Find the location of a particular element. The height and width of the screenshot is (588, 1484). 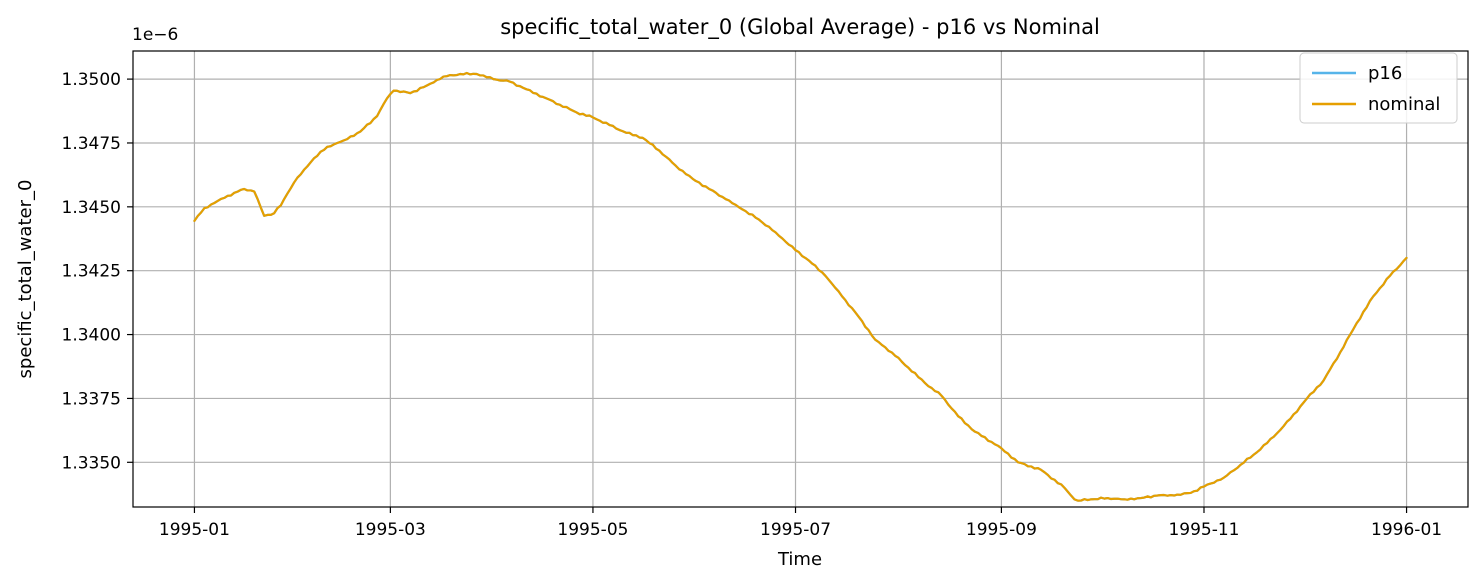

y-tick-label: 1.3350 is located at coordinates (91, 463).